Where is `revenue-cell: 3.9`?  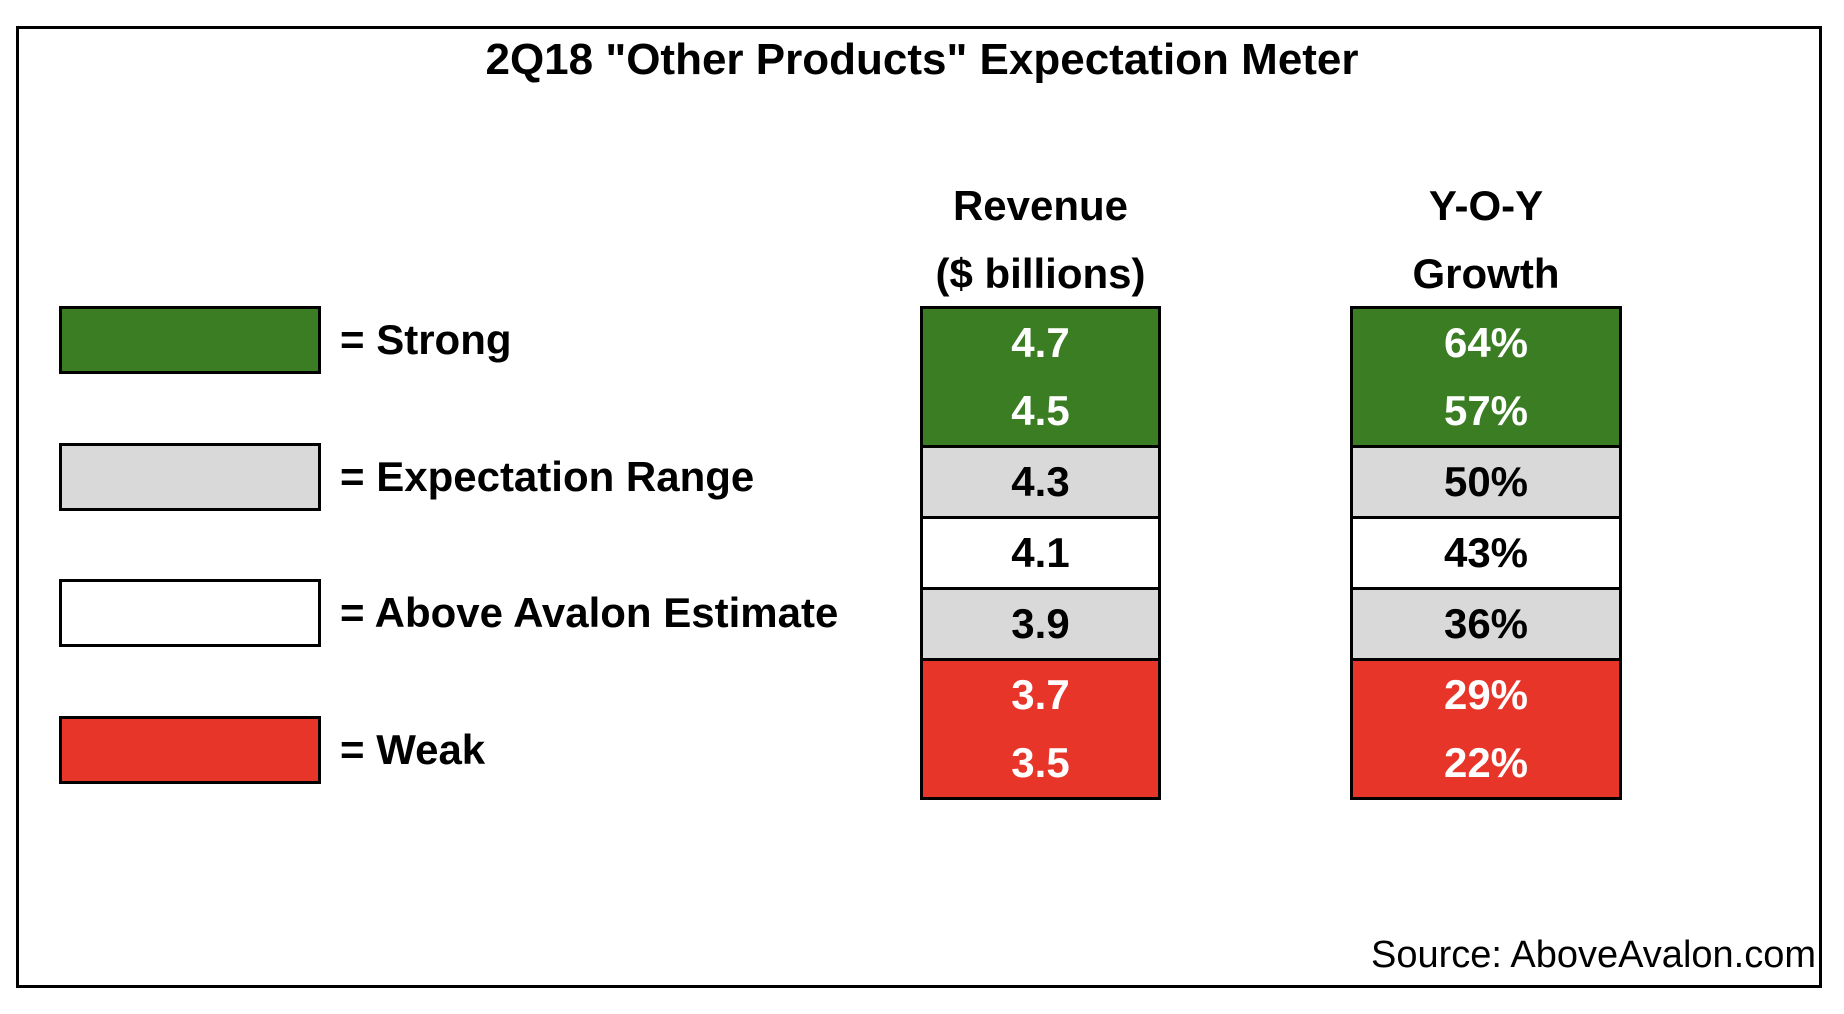 revenue-cell: 3.9 is located at coordinates (1040, 623).